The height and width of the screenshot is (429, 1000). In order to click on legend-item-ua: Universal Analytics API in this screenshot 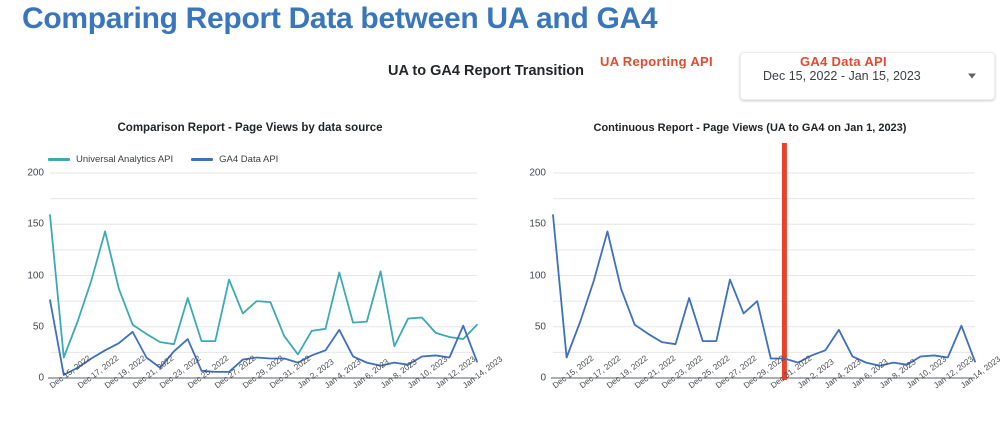, I will do `click(110, 159)`.